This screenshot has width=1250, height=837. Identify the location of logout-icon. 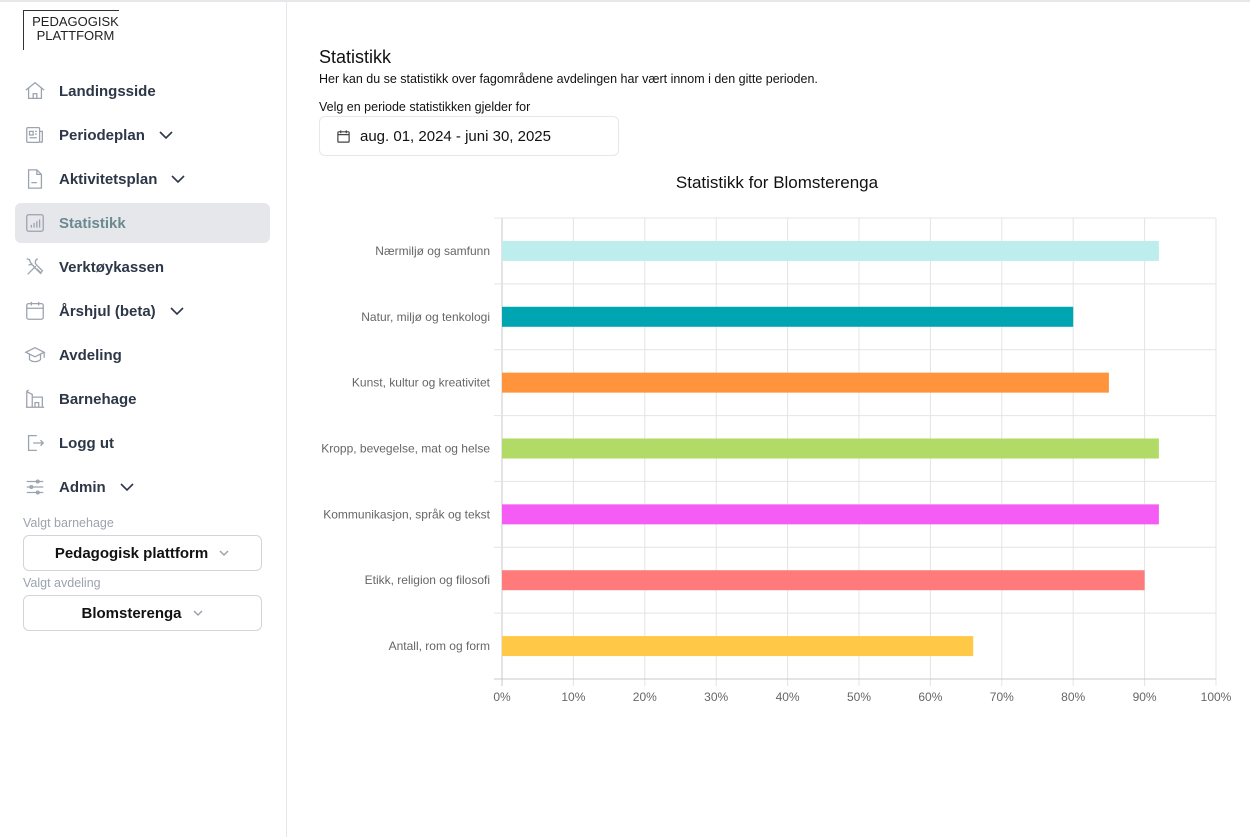
(36, 443).